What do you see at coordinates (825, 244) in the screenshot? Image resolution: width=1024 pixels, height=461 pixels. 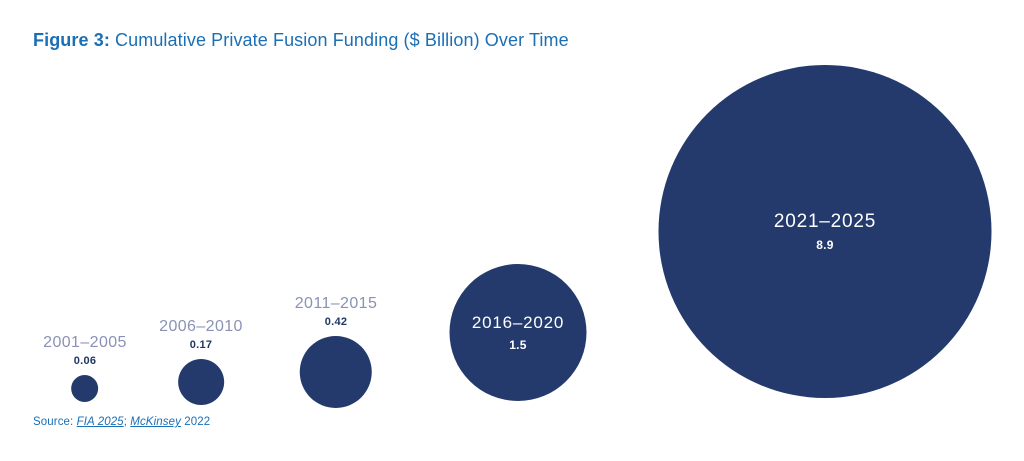 I see `value-label: 8.9` at bounding box center [825, 244].